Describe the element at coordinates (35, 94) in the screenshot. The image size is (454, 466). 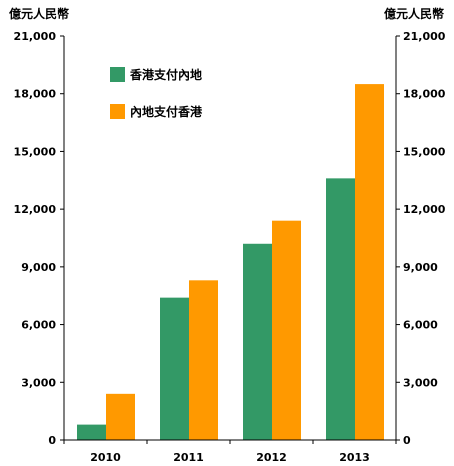
I see `y-tick-label-left: 18,000` at that location.